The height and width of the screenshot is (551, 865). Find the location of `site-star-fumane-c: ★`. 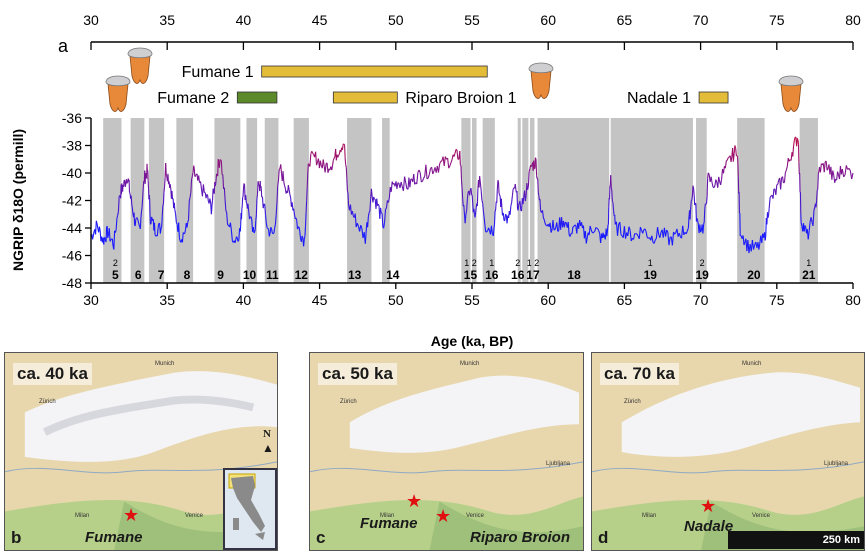

site-star-fumane-c: ★ is located at coordinates (414, 501).